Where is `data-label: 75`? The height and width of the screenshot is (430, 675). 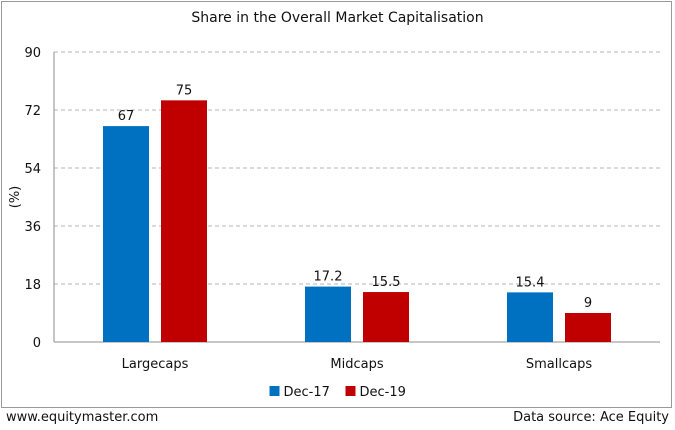
data-label: 75 is located at coordinates (184, 90).